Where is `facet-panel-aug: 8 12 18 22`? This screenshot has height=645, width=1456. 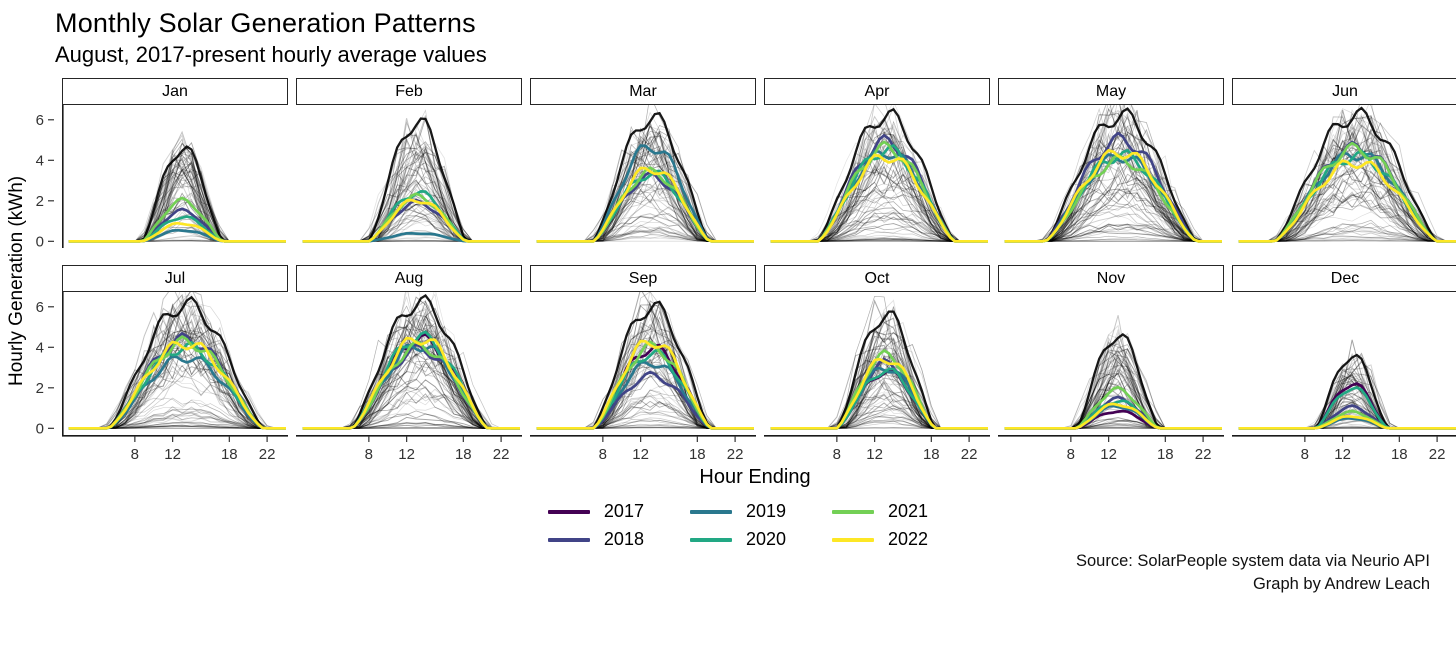 facet-panel-aug: 8 12 18 22 is located at coordinates (409, 377).